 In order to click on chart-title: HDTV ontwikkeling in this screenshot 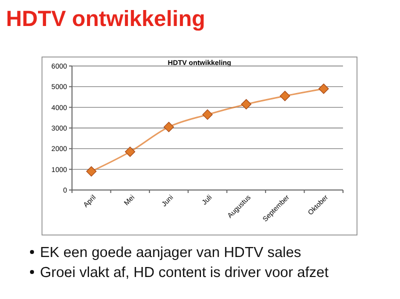, I will do `click(106, 18)`.